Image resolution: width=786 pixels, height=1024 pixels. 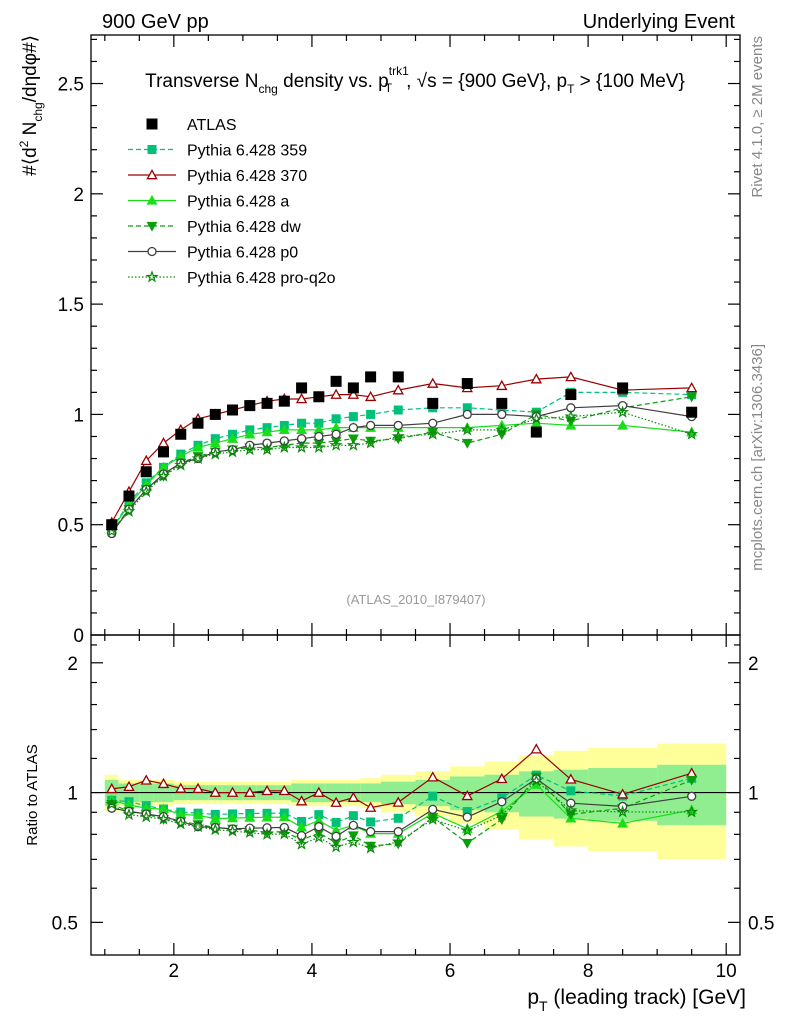 I want to click on ratio-y-tick-label: 1, so click(x=72, y=794).